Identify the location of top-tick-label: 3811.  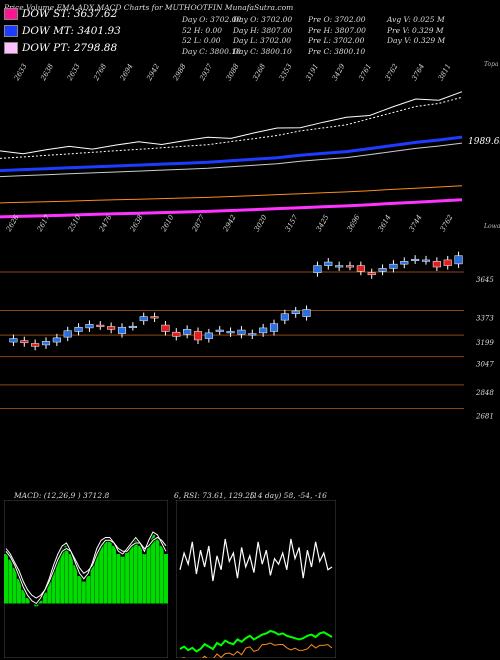
(445, 72).